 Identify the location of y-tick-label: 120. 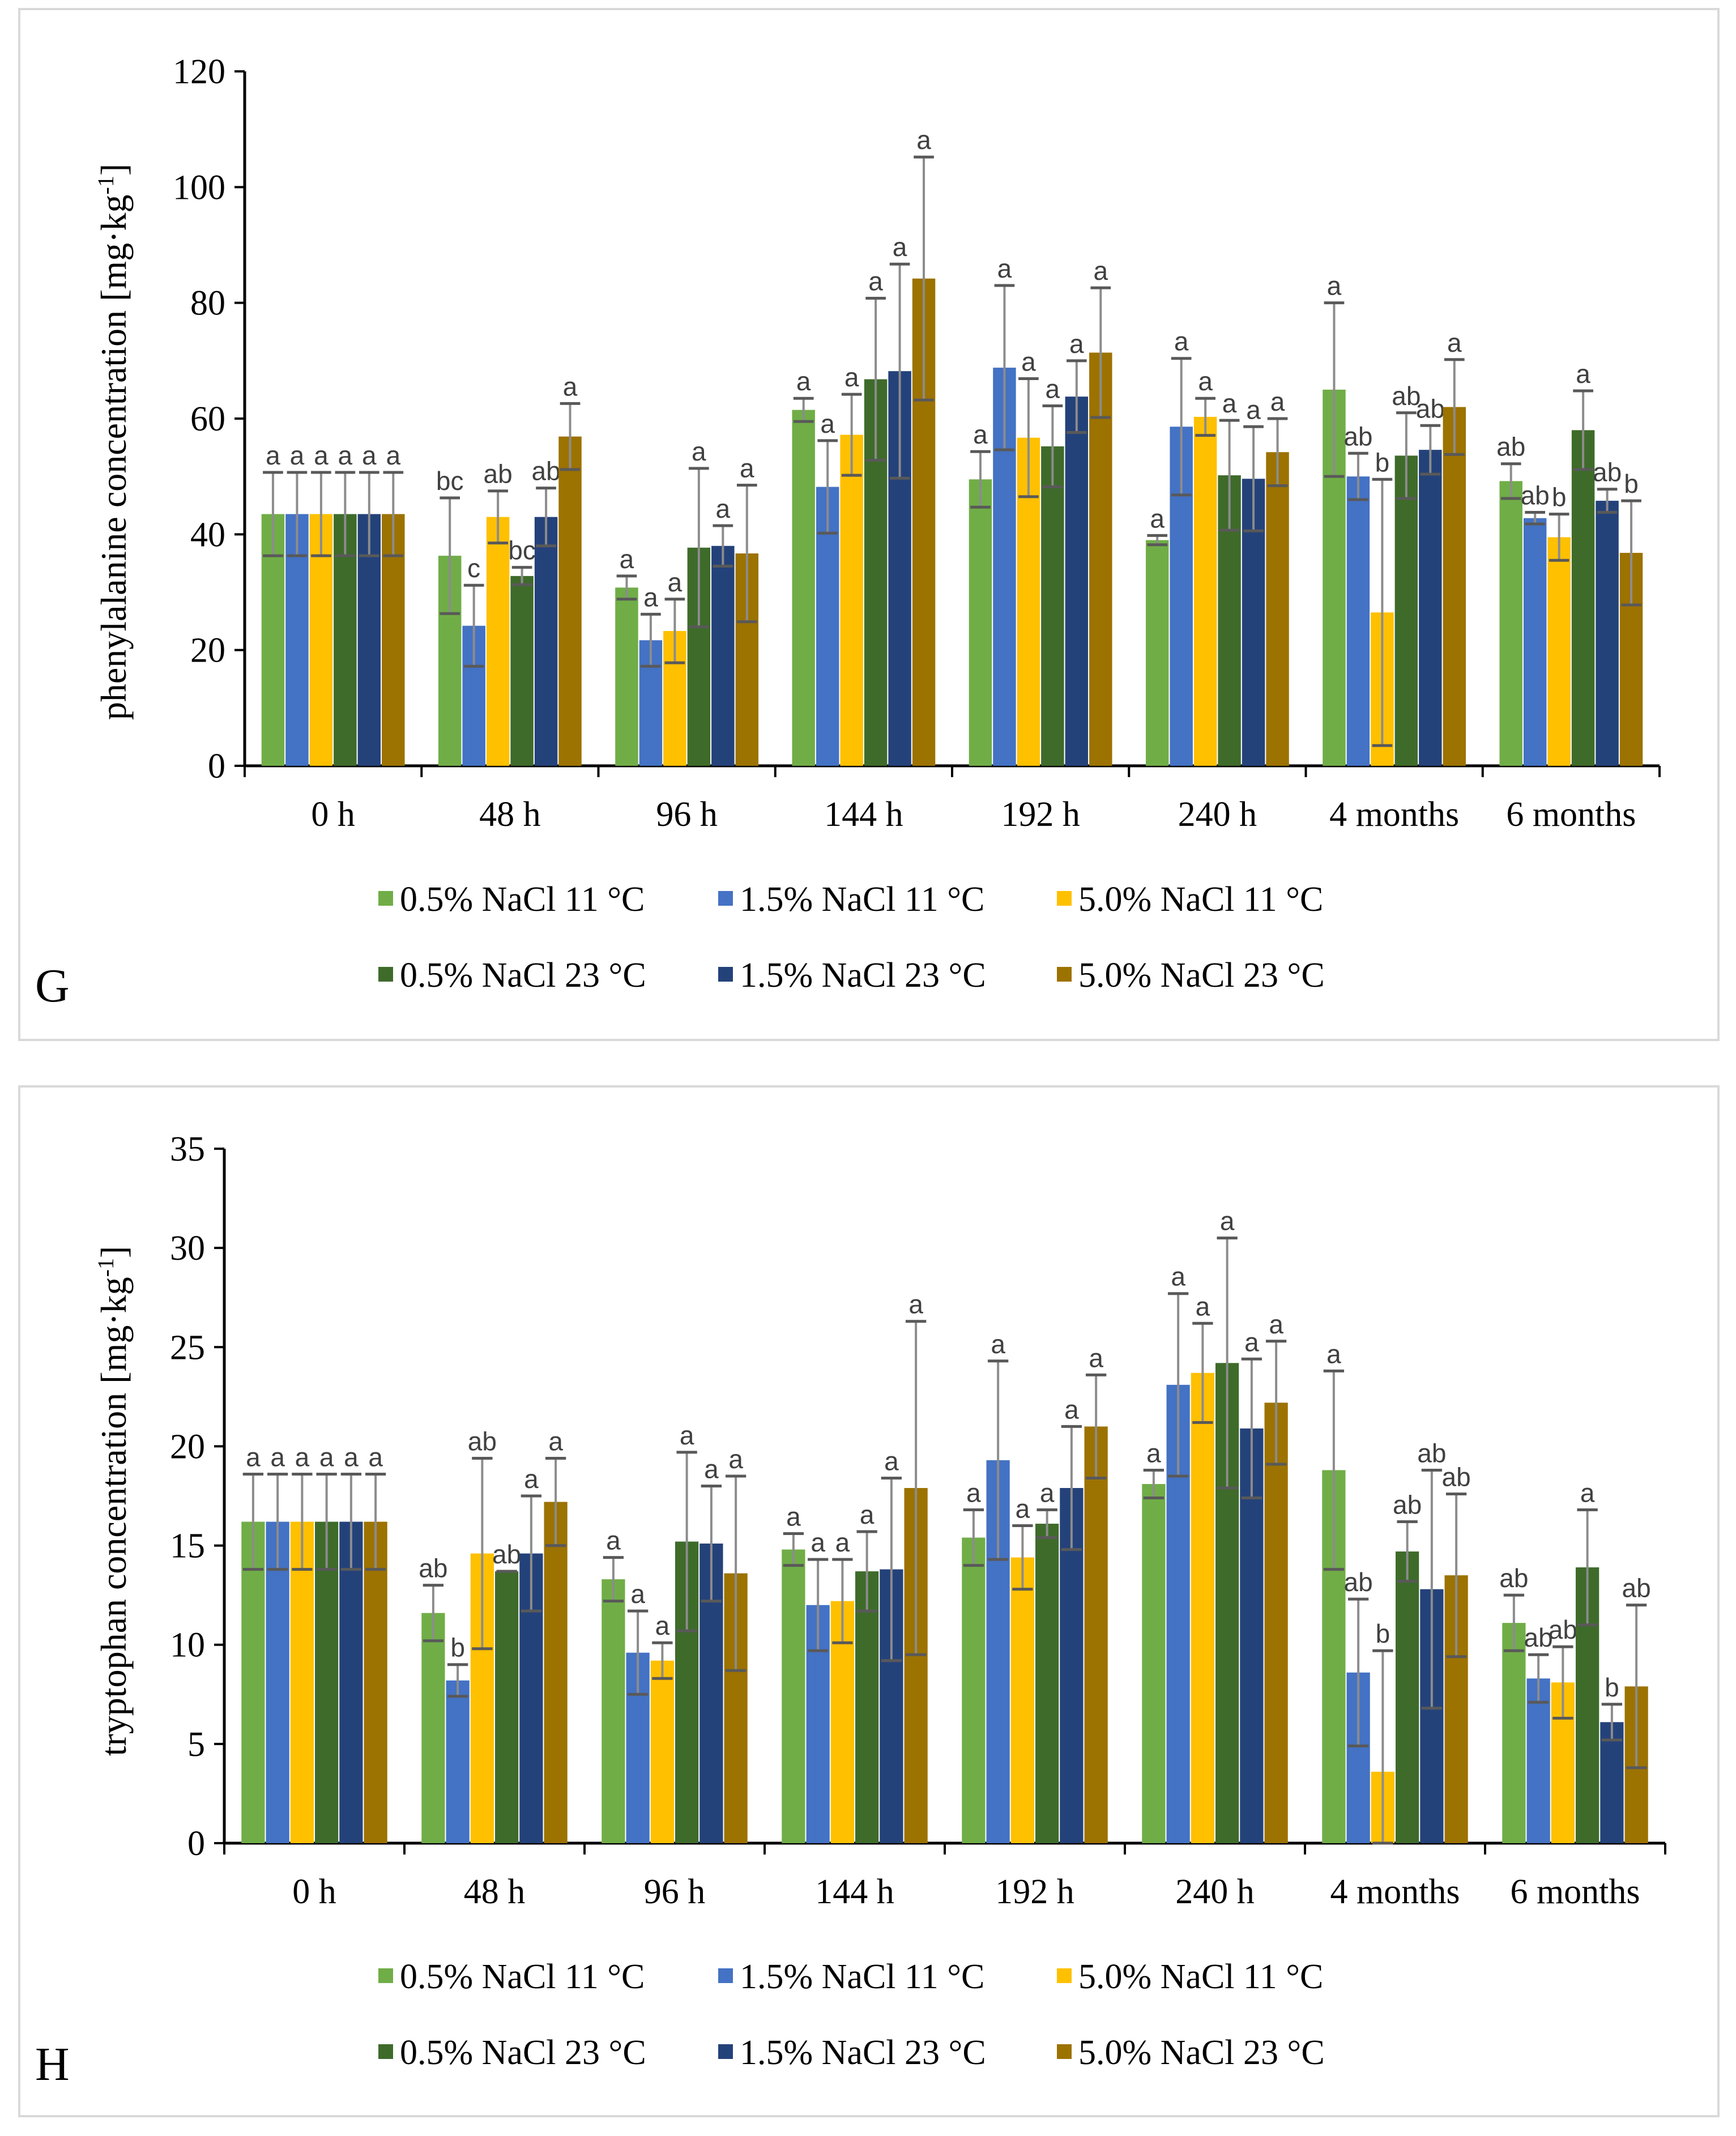
(199, 72).